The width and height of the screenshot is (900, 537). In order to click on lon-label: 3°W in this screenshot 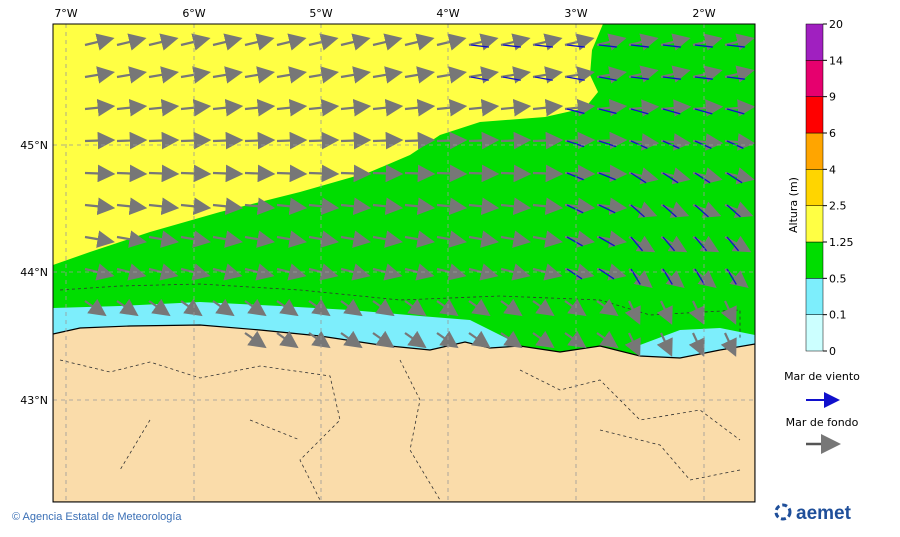, I will do `click(575, 13)`.